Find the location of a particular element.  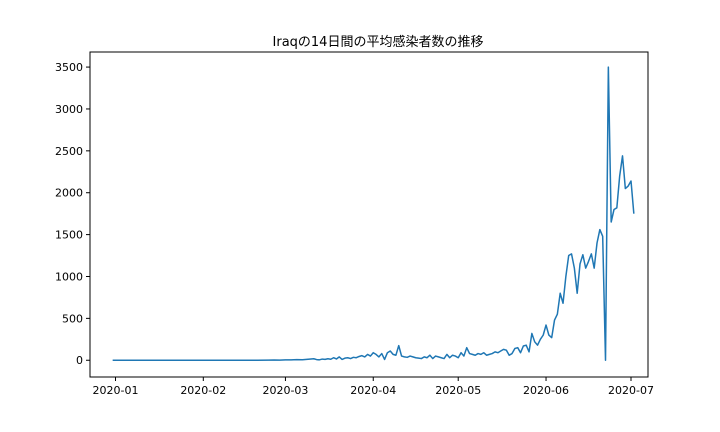

y-tick-label: 500 is located at coordinates (72, 318).